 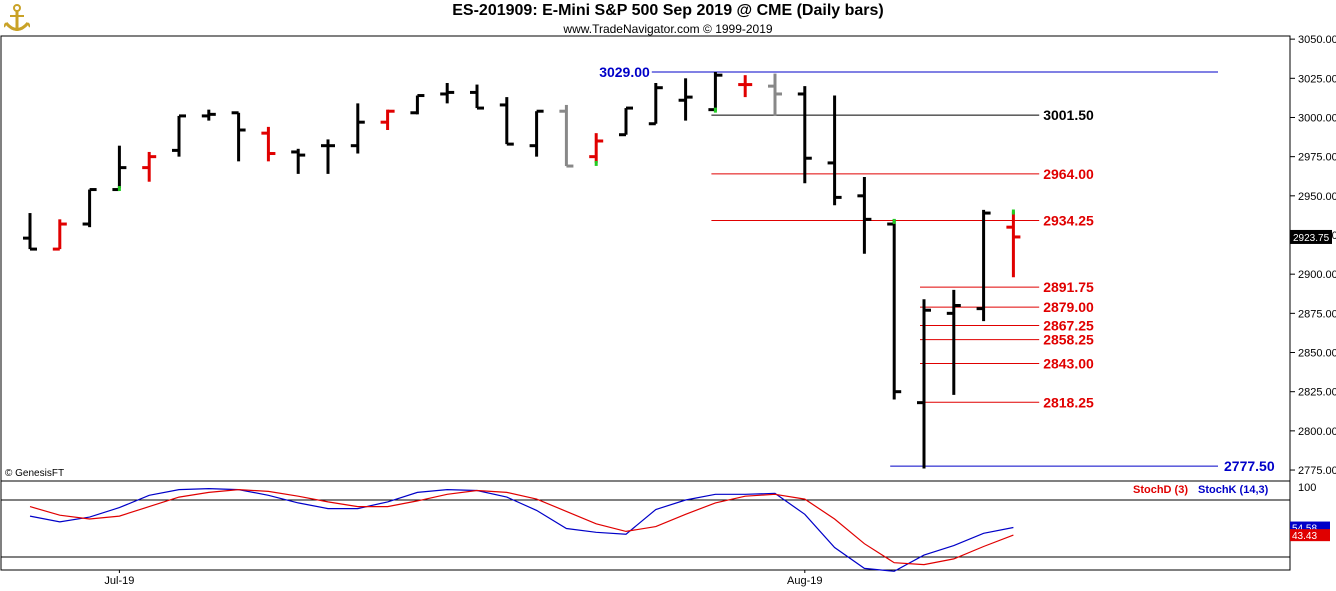 I want to click on level-label: 2818.25, so click(x=1068, y=402).